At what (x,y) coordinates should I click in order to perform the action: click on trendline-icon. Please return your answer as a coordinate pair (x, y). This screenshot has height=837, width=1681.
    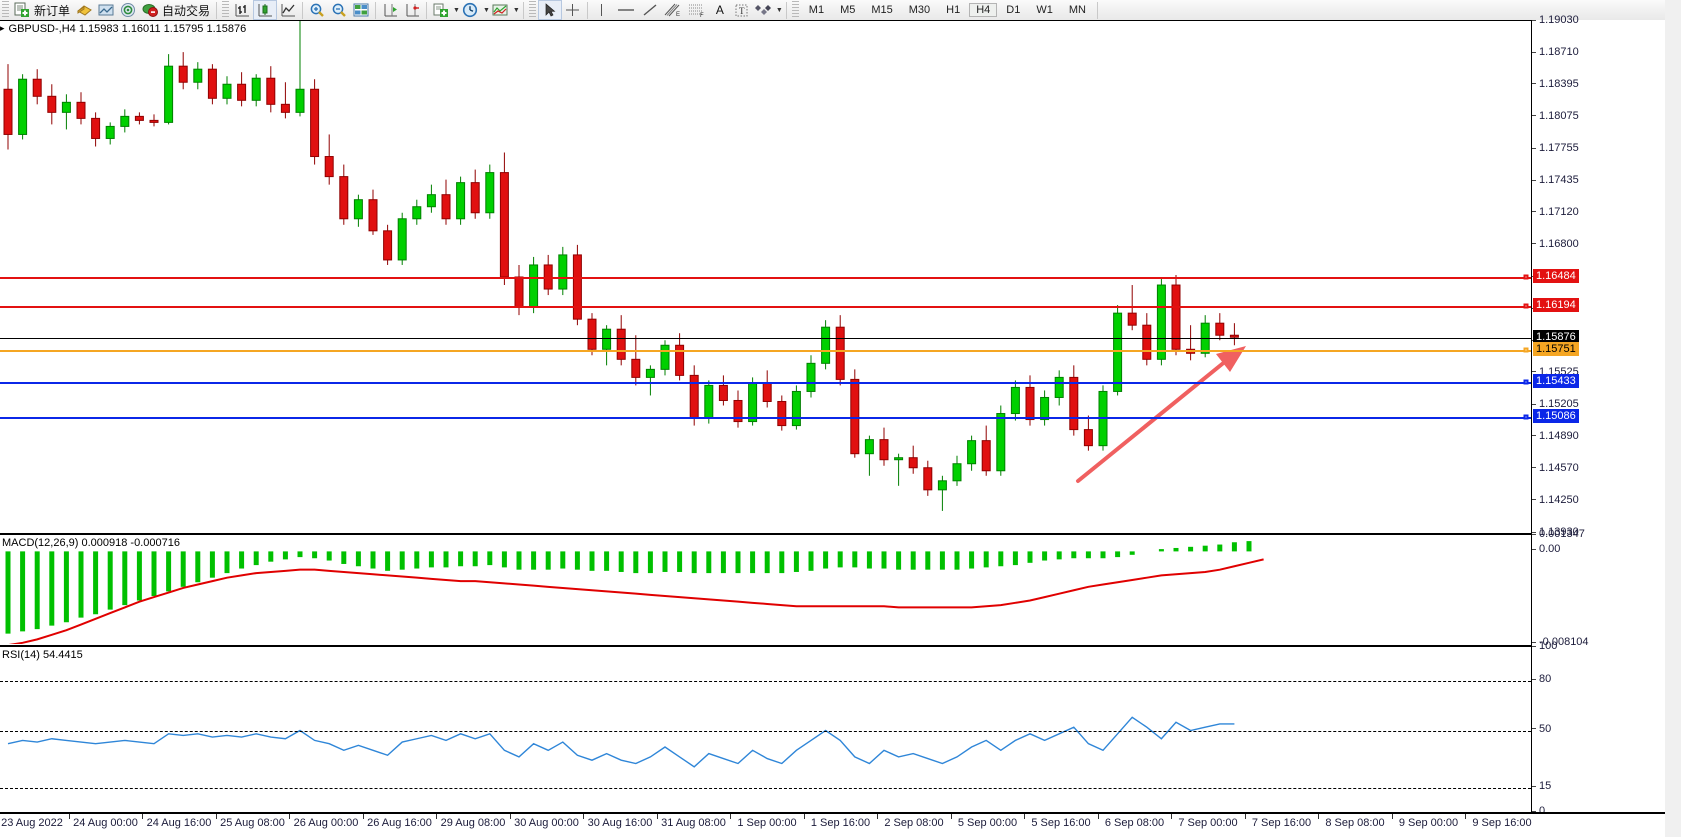
    Looking at the image, I should click on (650, 10).